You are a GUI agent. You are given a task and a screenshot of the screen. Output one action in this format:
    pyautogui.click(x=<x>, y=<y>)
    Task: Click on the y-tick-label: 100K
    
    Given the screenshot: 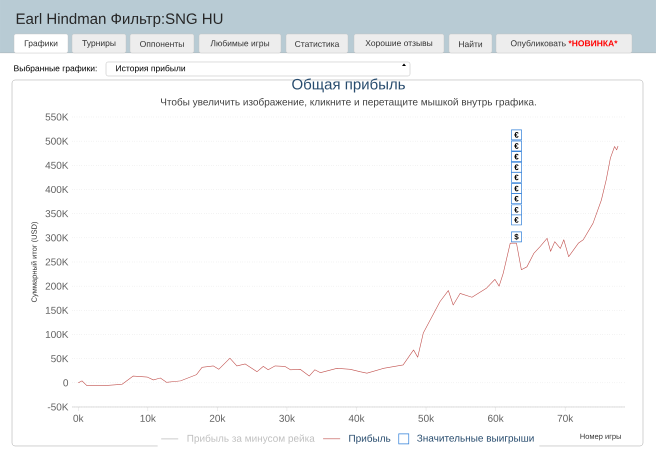 What is the action you would take?
    pyautogui.click(x=57, y=334)
    